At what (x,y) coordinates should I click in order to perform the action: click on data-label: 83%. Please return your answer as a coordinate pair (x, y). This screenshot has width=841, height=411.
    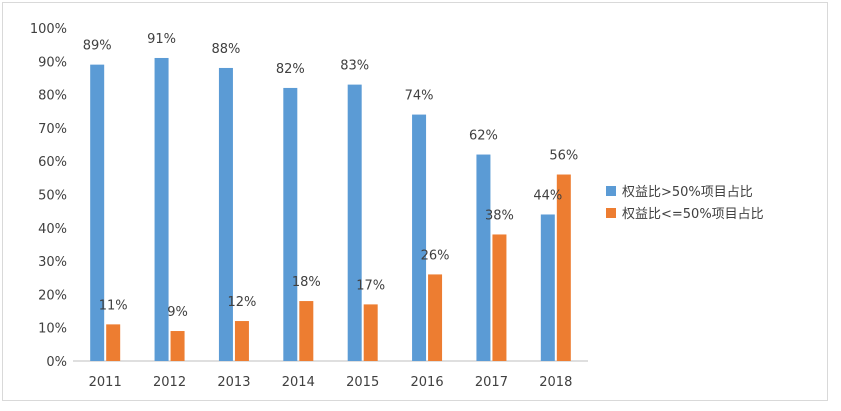
    Looking at the image, I should click on (354, 66).